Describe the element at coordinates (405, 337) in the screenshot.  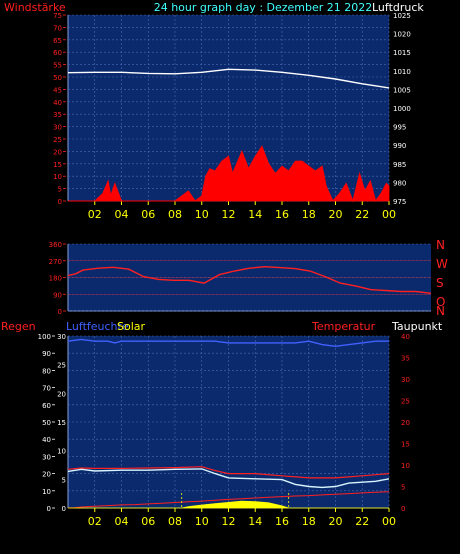
I see `y2-tick-label-3: 40` at that location.